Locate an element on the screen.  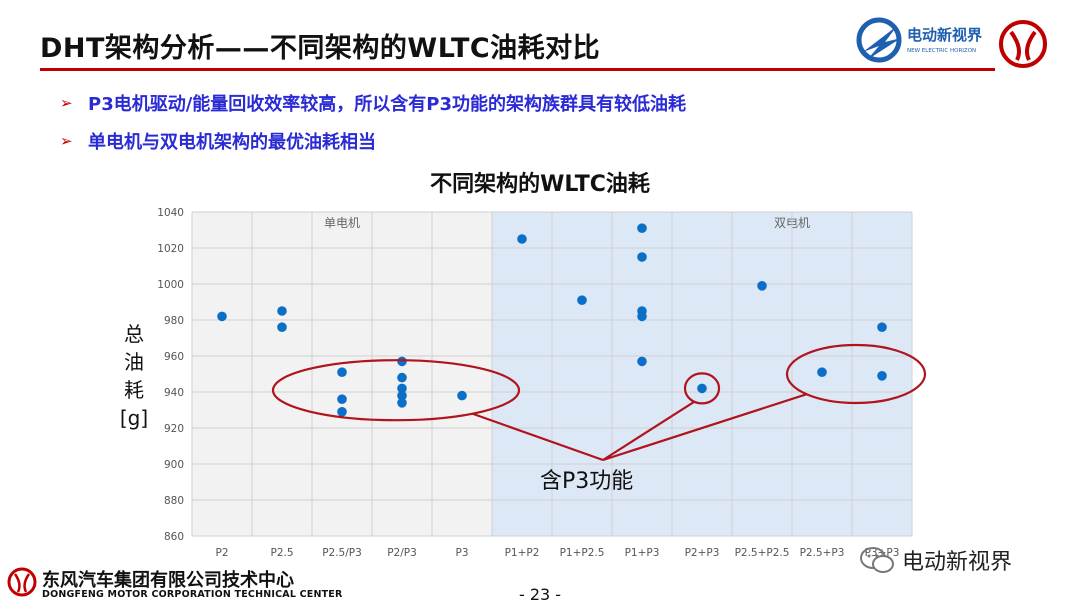
x-tick-label: P2.5+P2.5 is located at coordinates (762, 553).